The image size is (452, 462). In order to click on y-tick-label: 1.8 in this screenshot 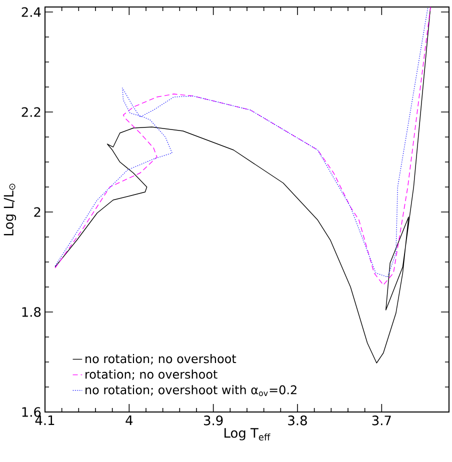, I will do `click(31, 312)`.